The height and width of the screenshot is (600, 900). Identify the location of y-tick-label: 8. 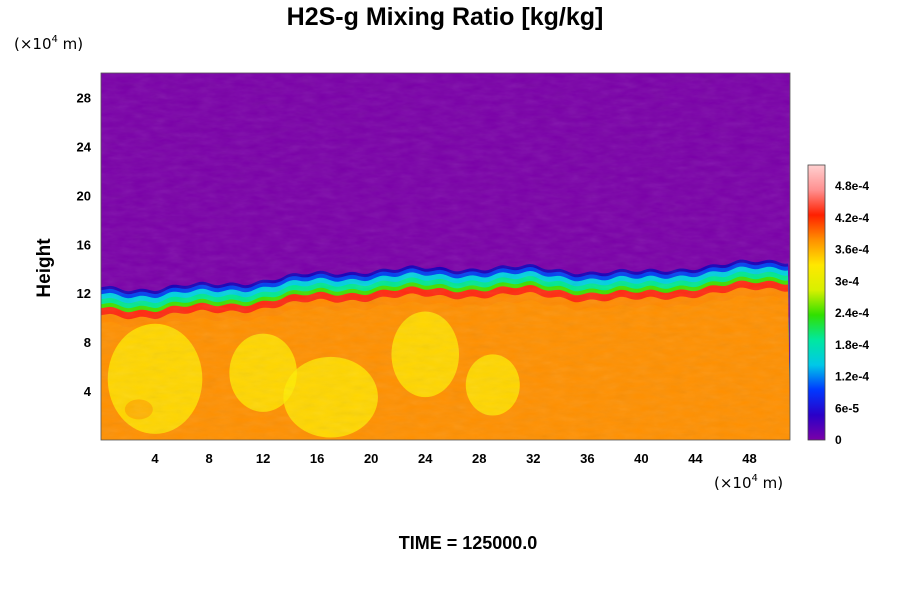
(87, 342).